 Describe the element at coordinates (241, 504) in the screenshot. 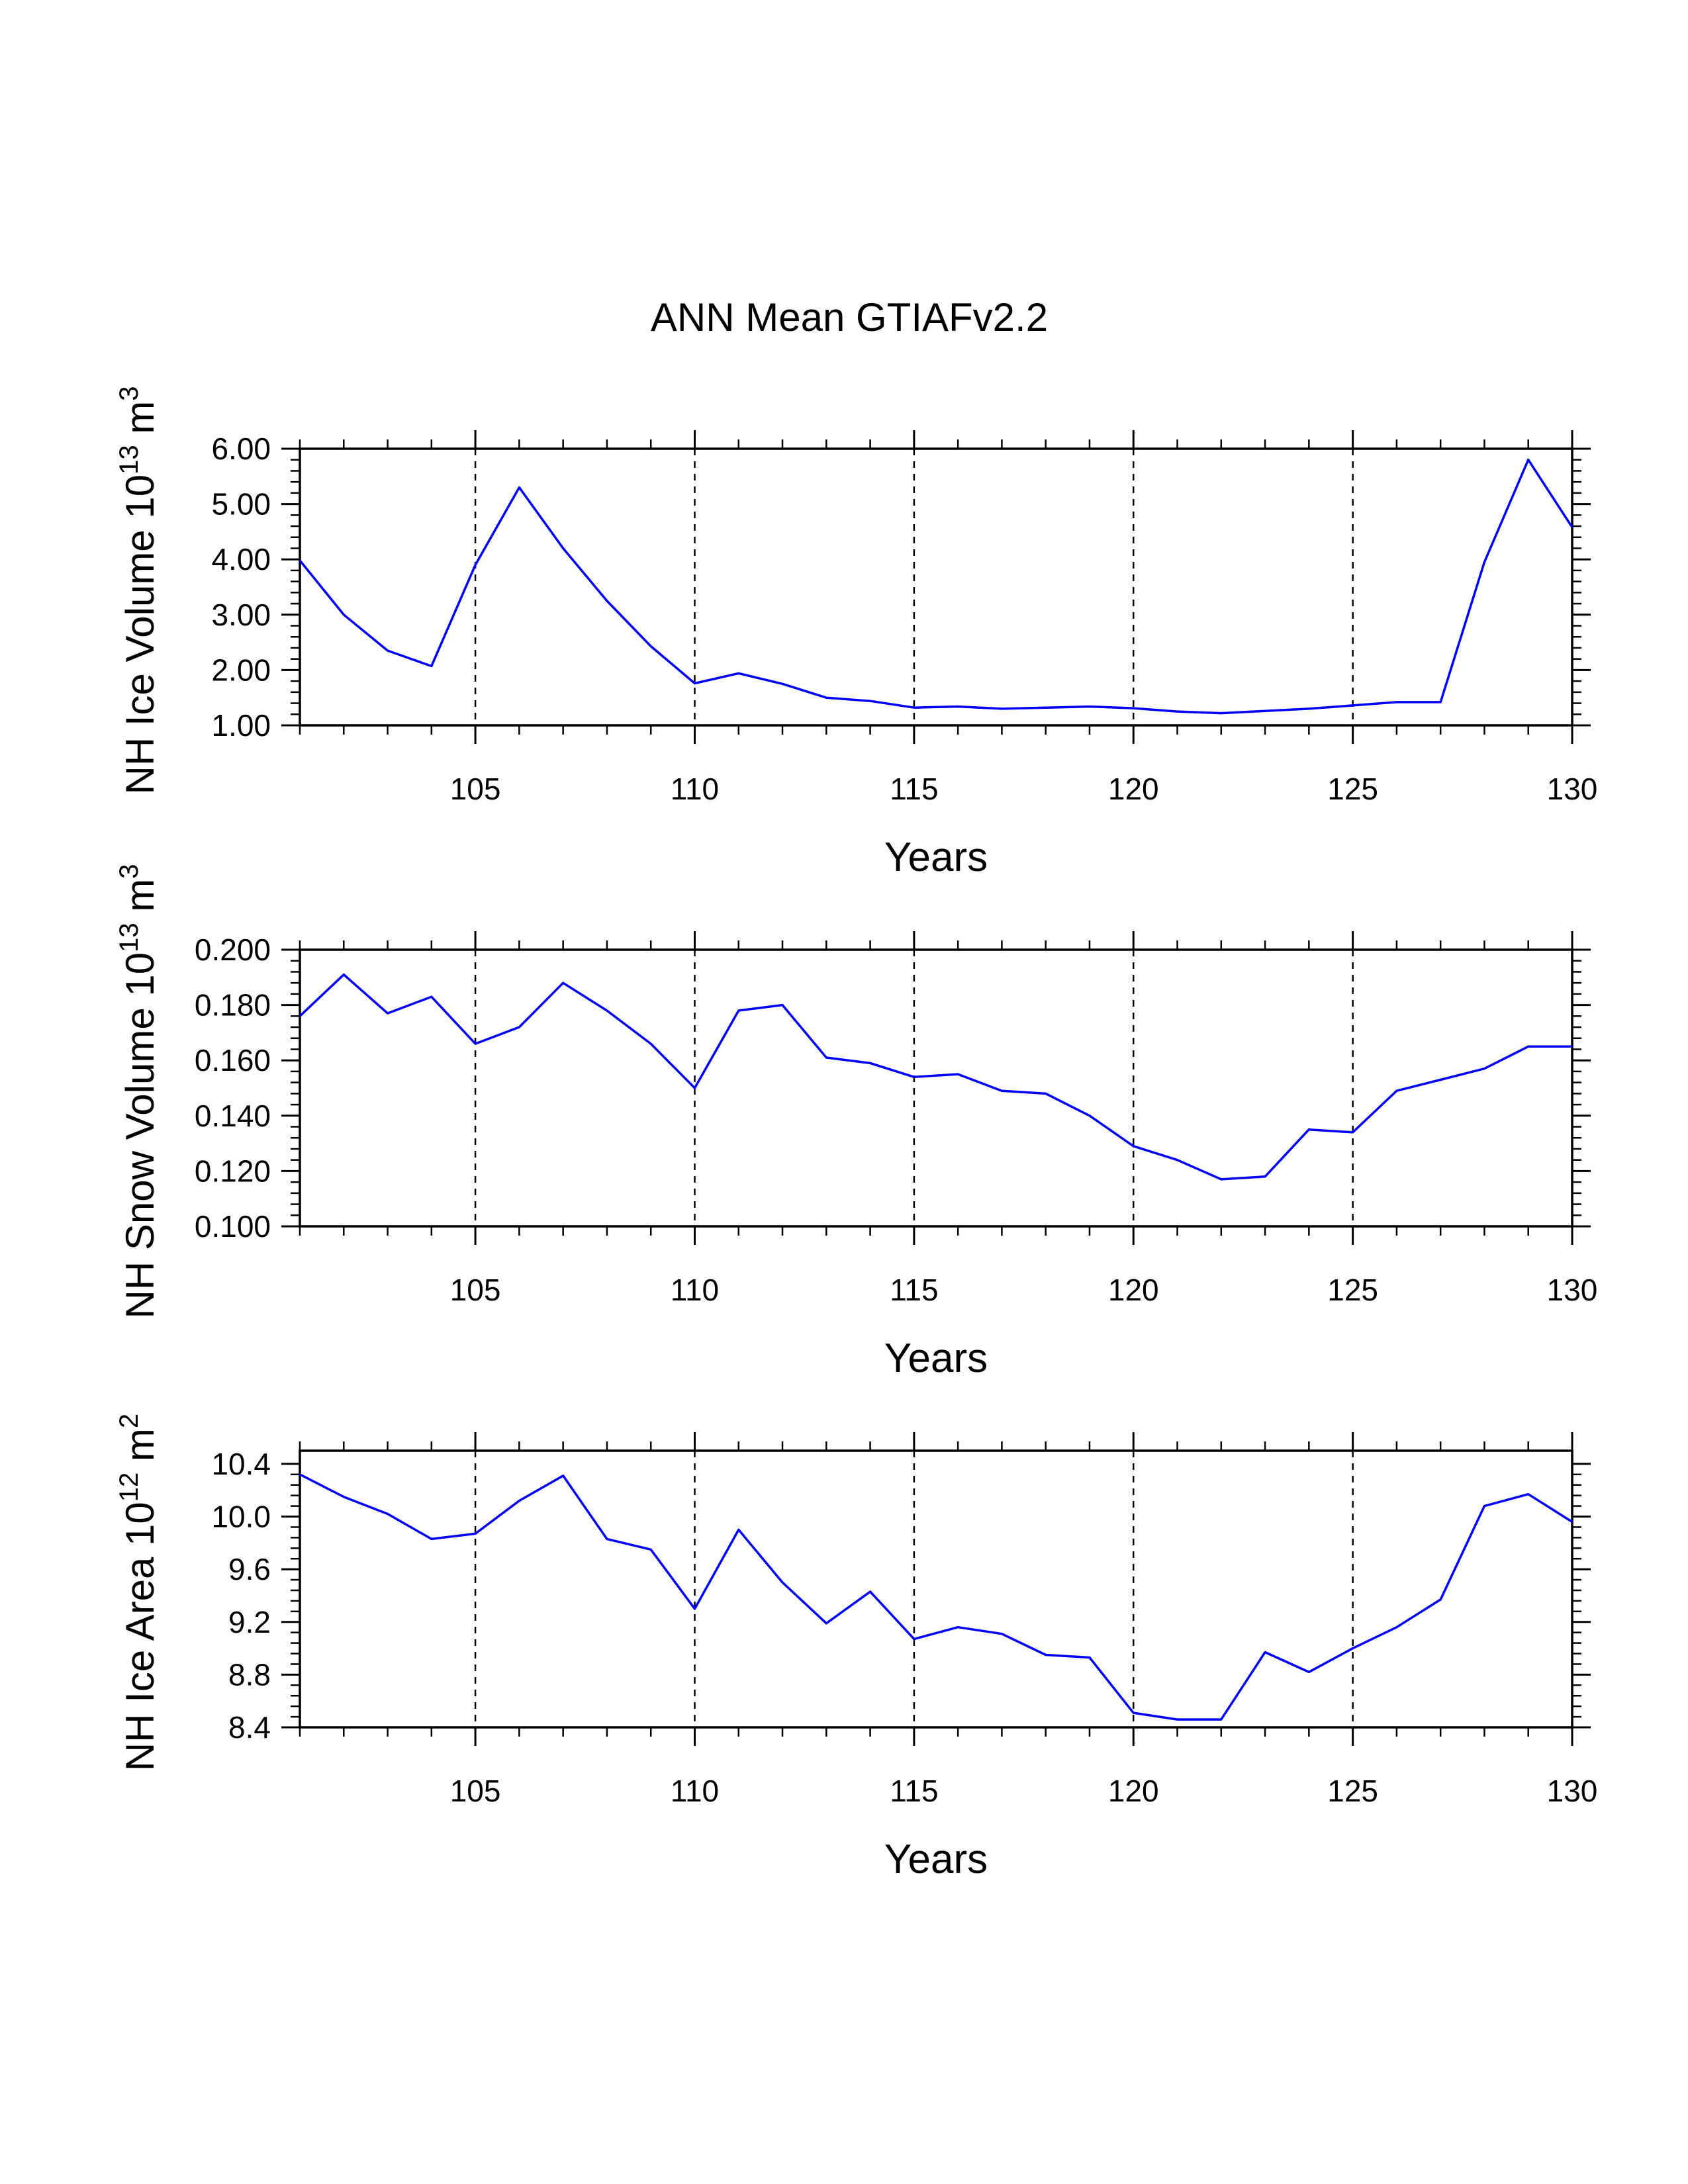

I see `y-tick-label: 5.00` at that location.